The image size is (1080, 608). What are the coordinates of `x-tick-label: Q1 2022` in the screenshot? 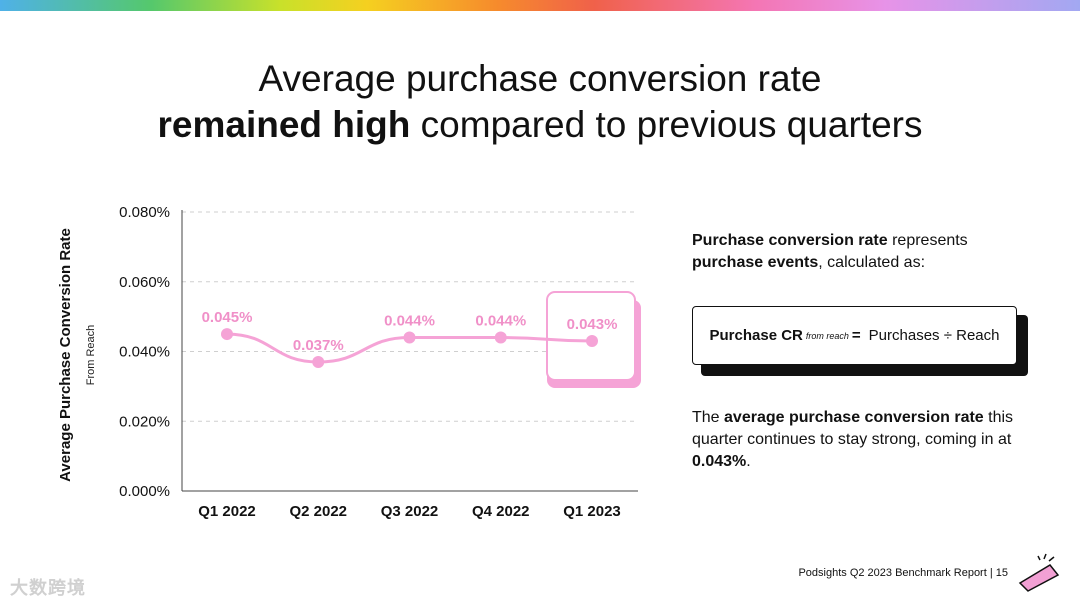 It's located at (227, 511).